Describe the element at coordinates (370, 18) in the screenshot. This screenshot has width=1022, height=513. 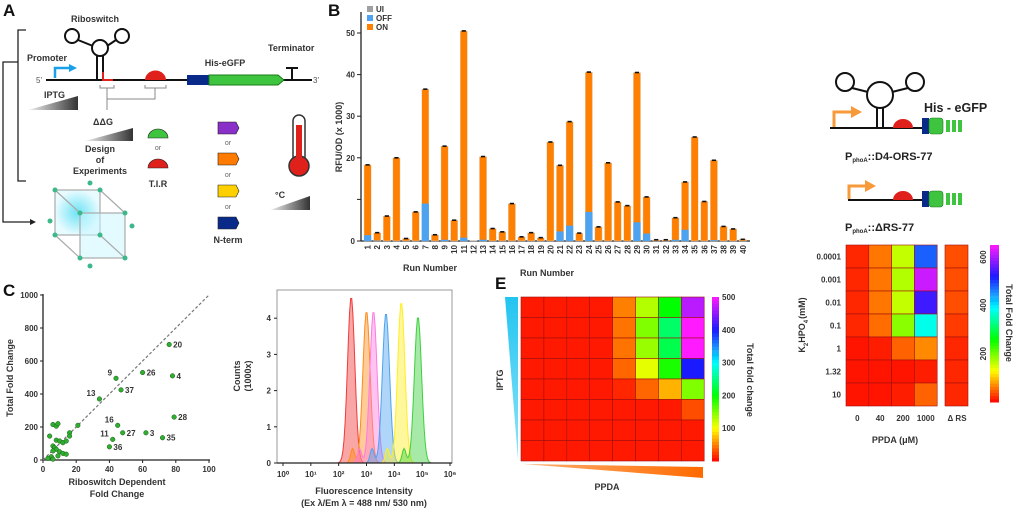
I see `legend-swatch-off` at that location.